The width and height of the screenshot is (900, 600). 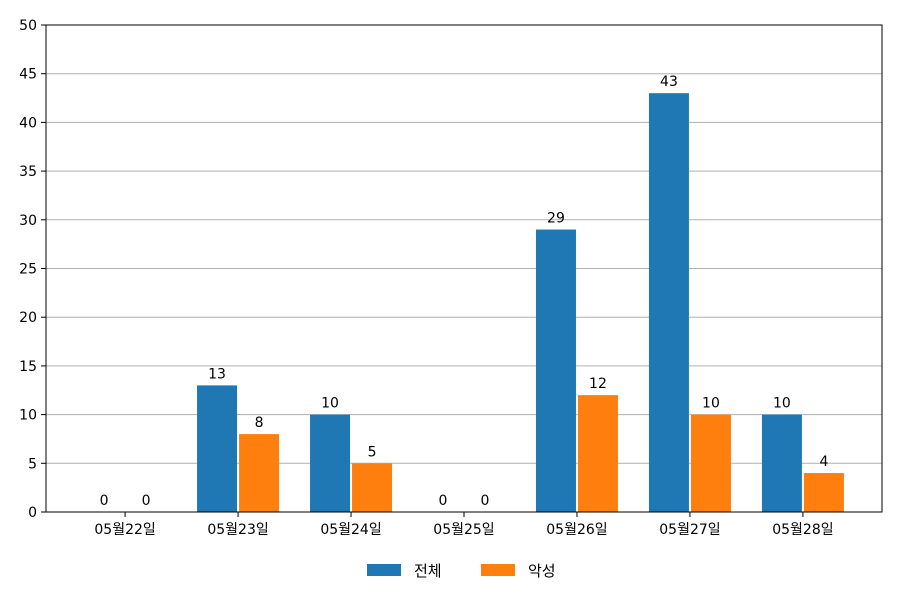 I want to click on x-tick-label: 05월28일, so click(x=802, y=530).